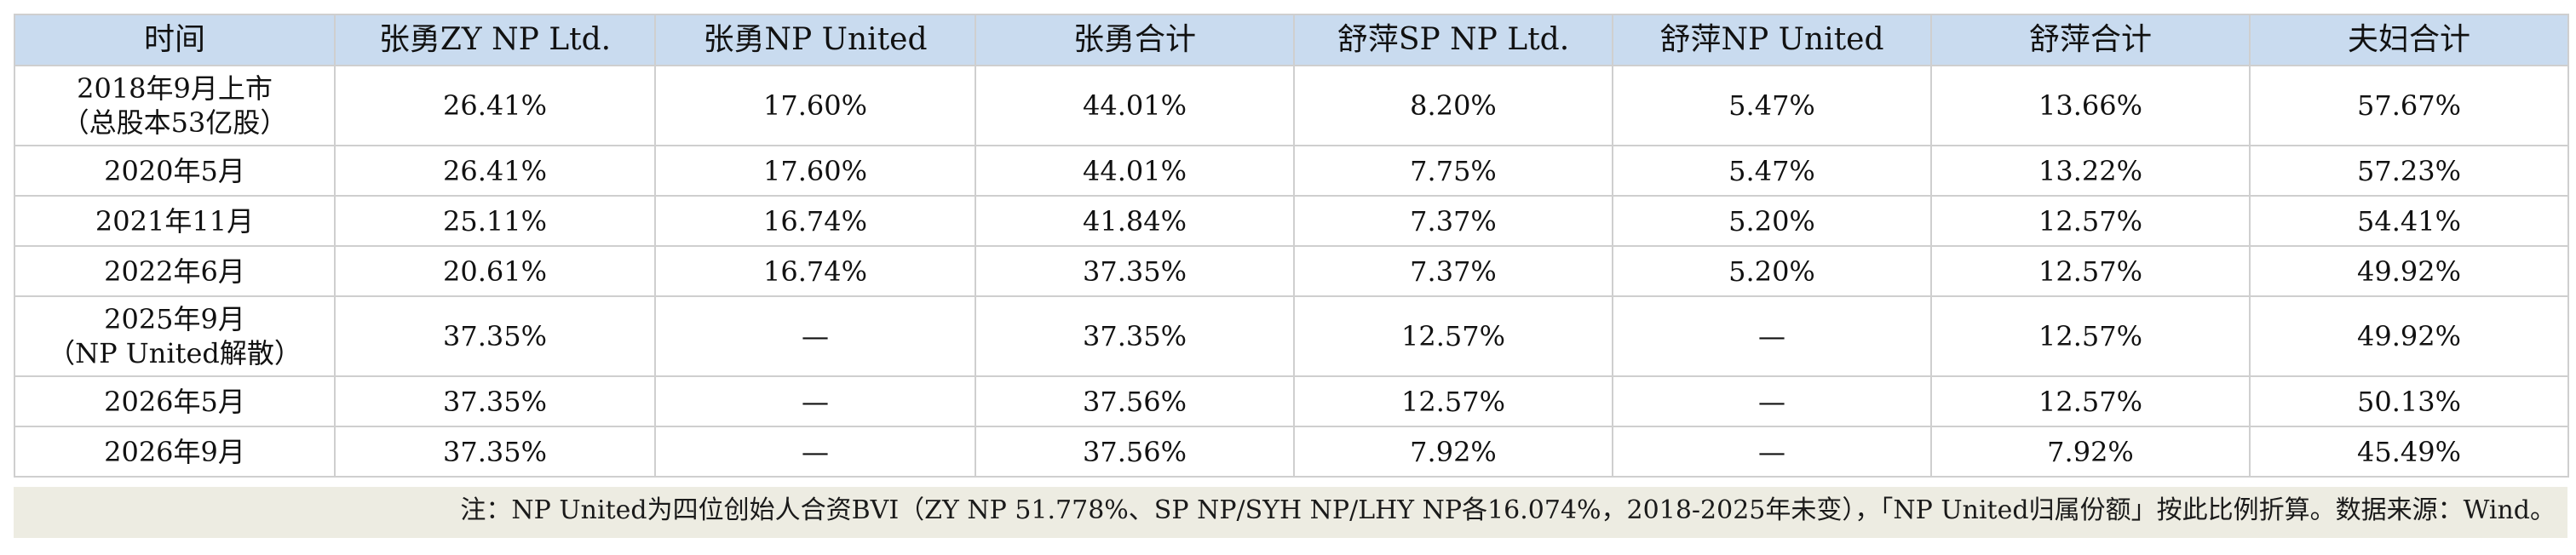 This screenshot has height=555, width=2576. What do you see at coordinates (1135, 40) in the screenshot?
I see `header-zy-total: 张勇合计` at bounding box center [1135, 40].